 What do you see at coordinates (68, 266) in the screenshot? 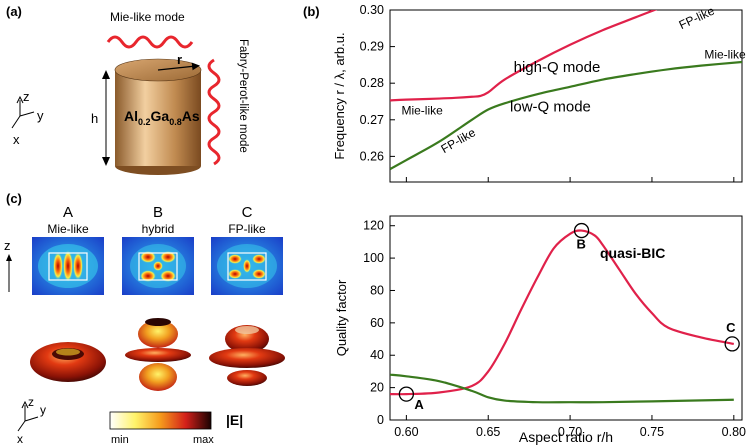
I see `field-map-a` at bounding box center [68, 266].